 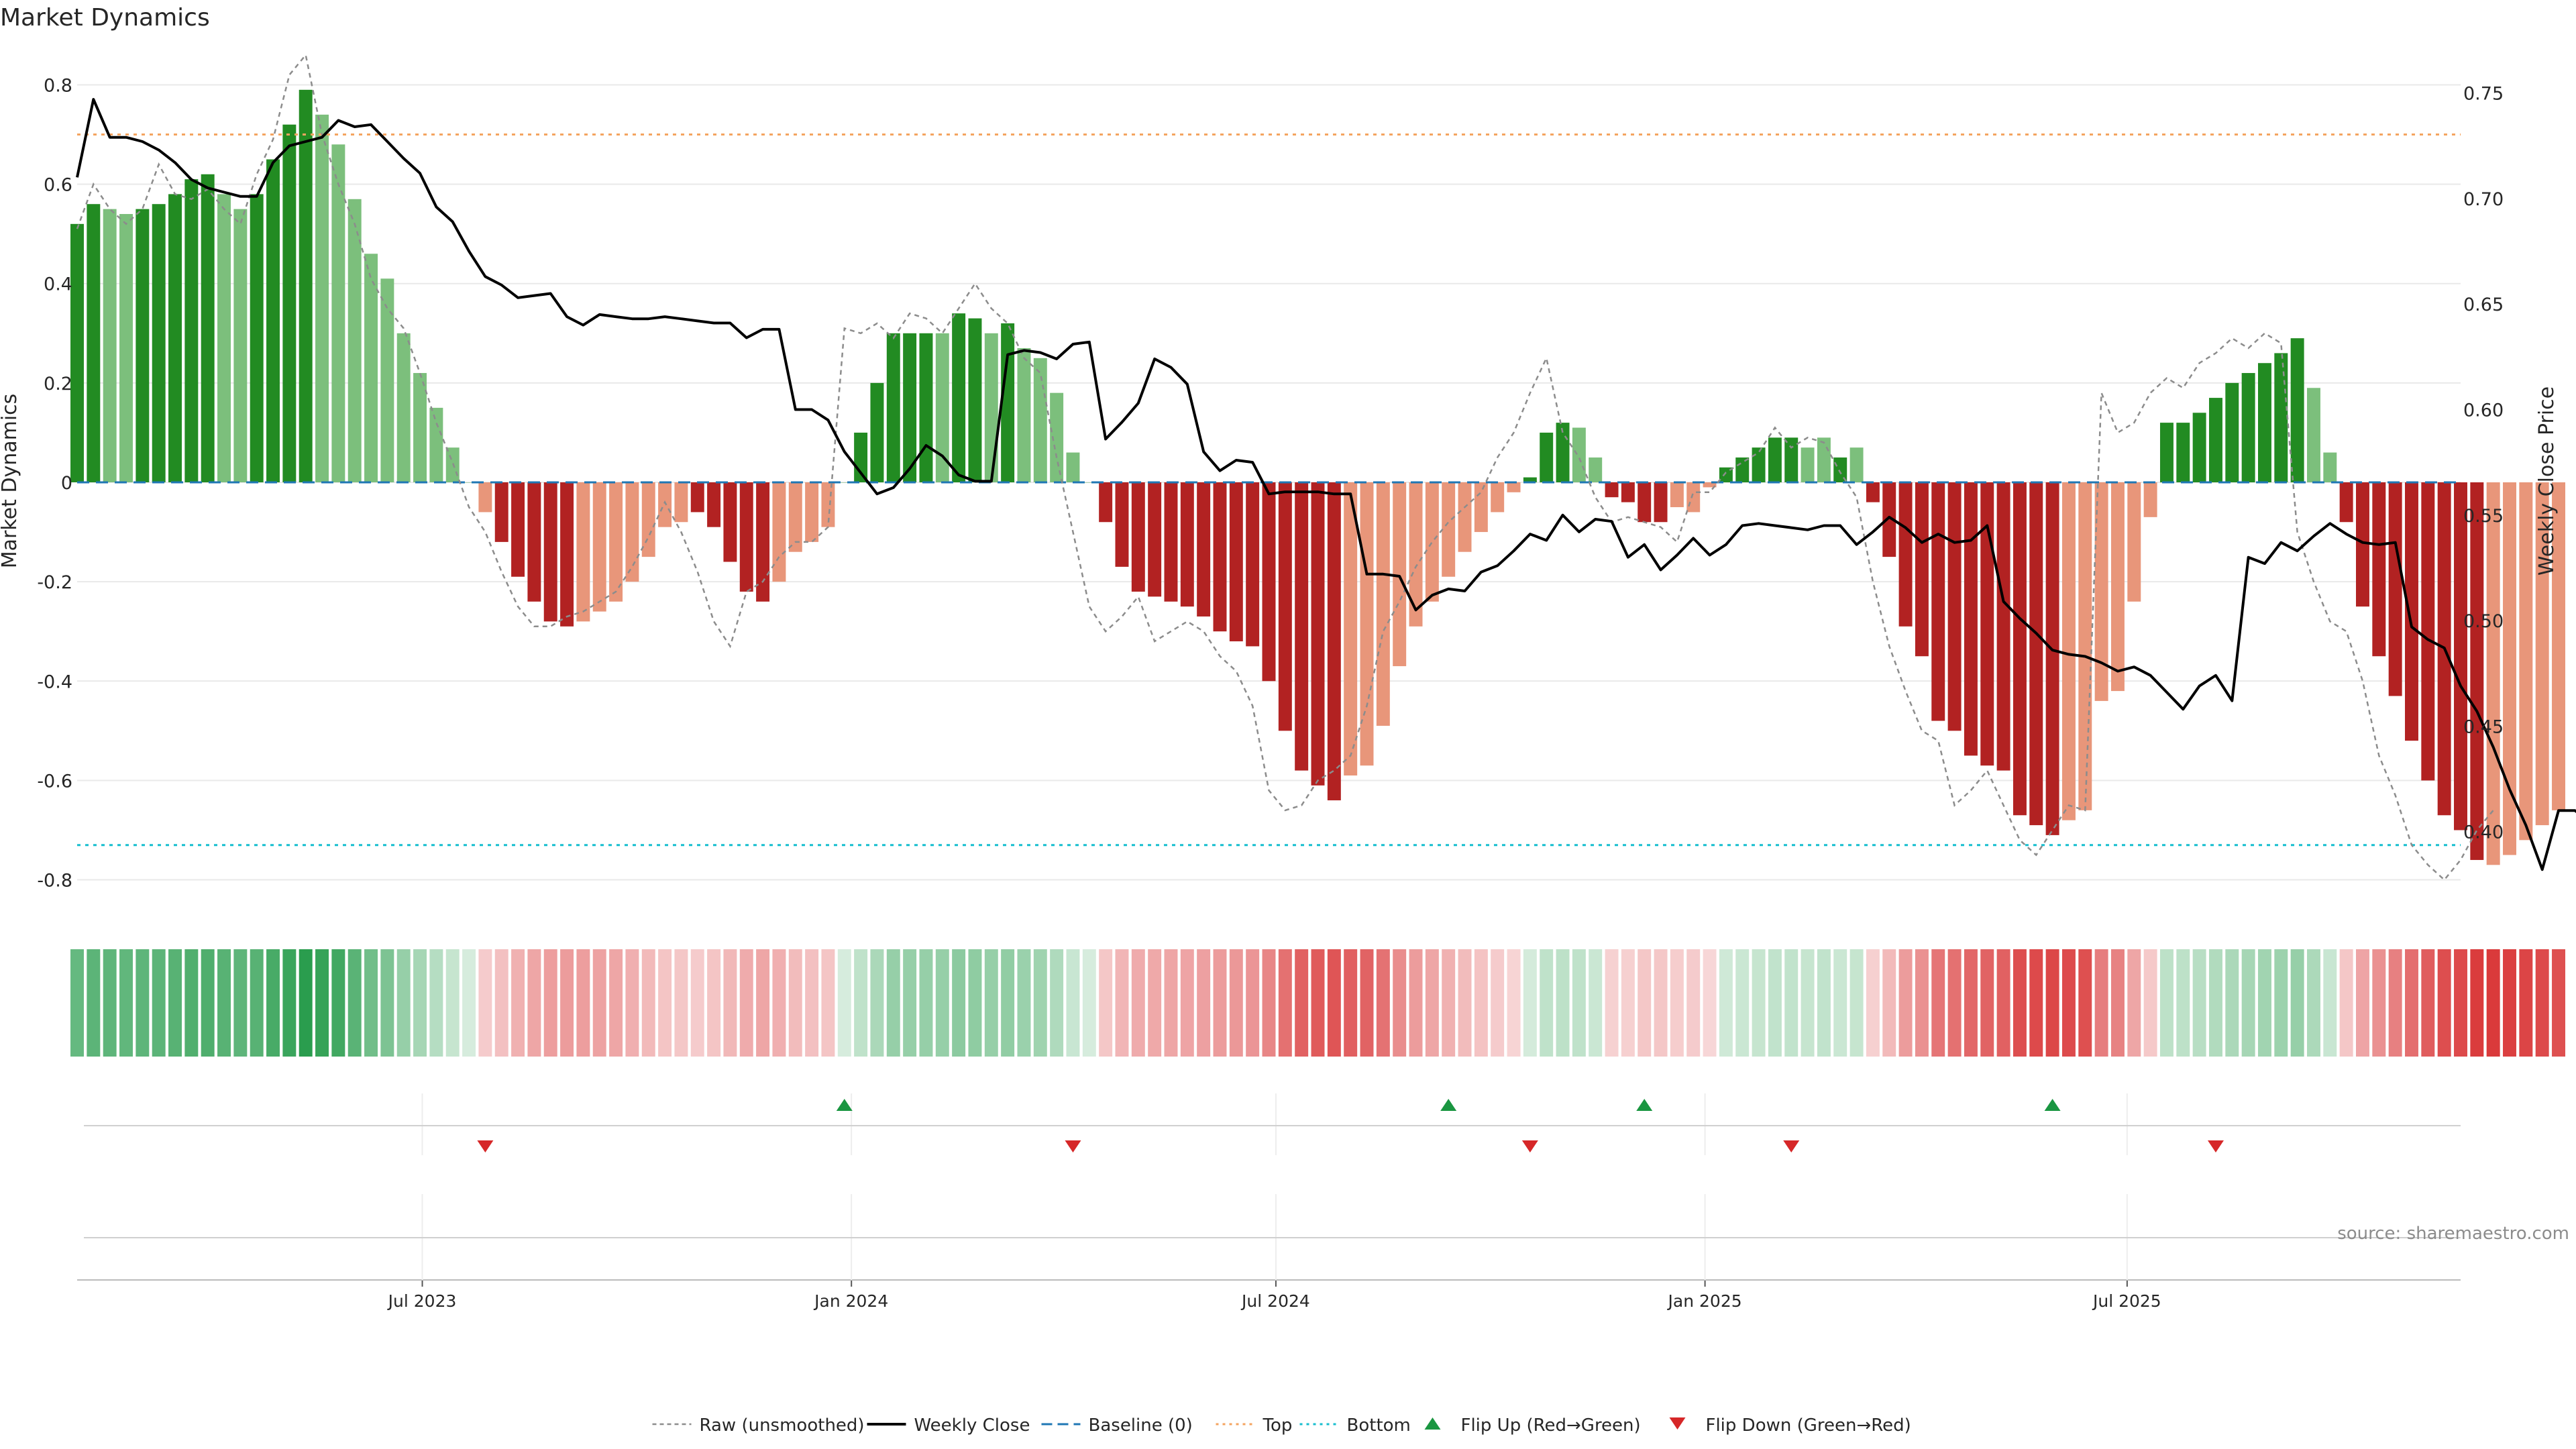 I want to click on y-tick-label: 0.4, so click(x=58, y=284).